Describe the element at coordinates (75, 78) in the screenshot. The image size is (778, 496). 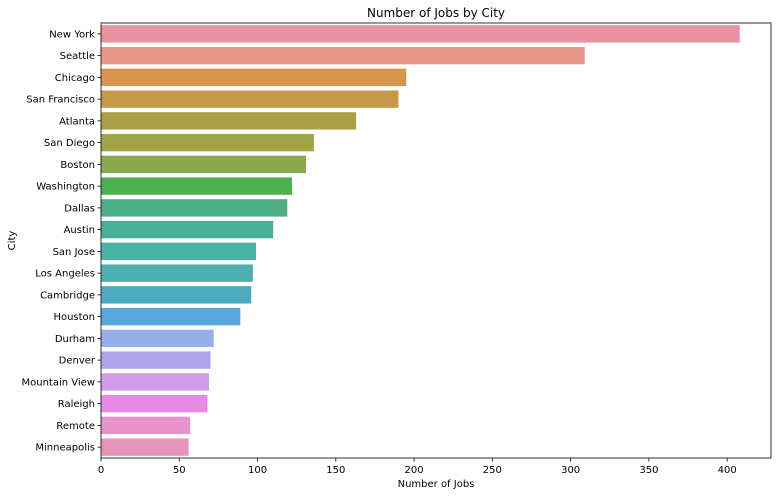
I see `y-tick-label: Chicago` at that location.